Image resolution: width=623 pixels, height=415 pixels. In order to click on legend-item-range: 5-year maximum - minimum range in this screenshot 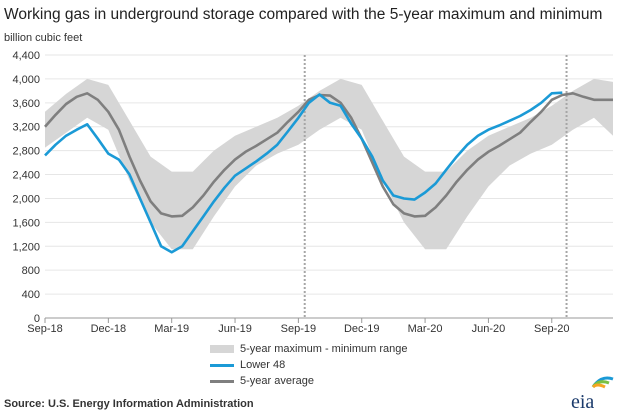, I will do `click(308, 349)`.